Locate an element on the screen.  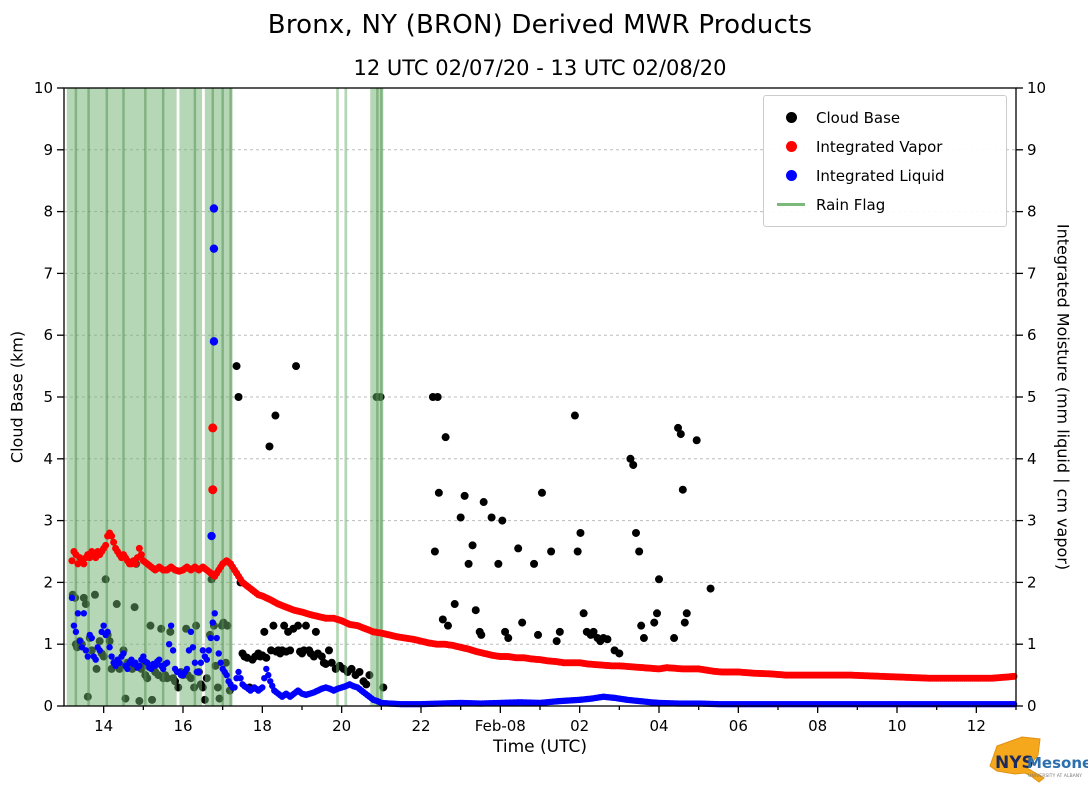
legend-item-rain-flag: Rain Flag is located at coordinates (885, 204).